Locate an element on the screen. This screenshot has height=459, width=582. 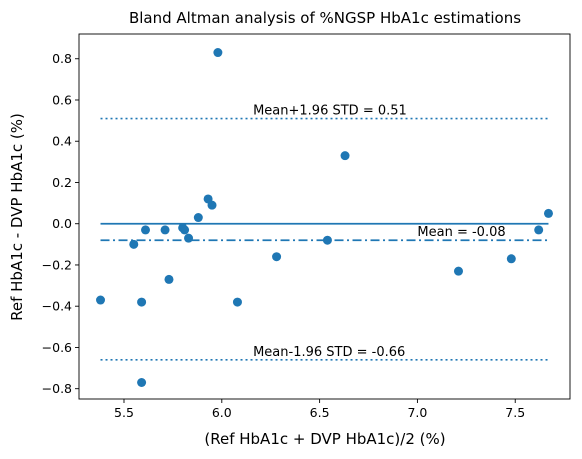
annotation-mean: Mean = -0.08 is located at coordinates (461, 232).